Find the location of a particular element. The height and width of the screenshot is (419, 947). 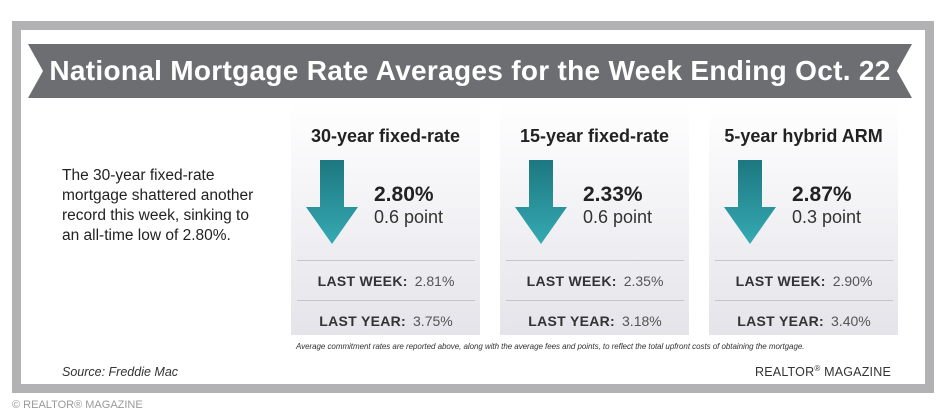

card-title: 5-year hybrid ARM is located at coordinates (803, 136).